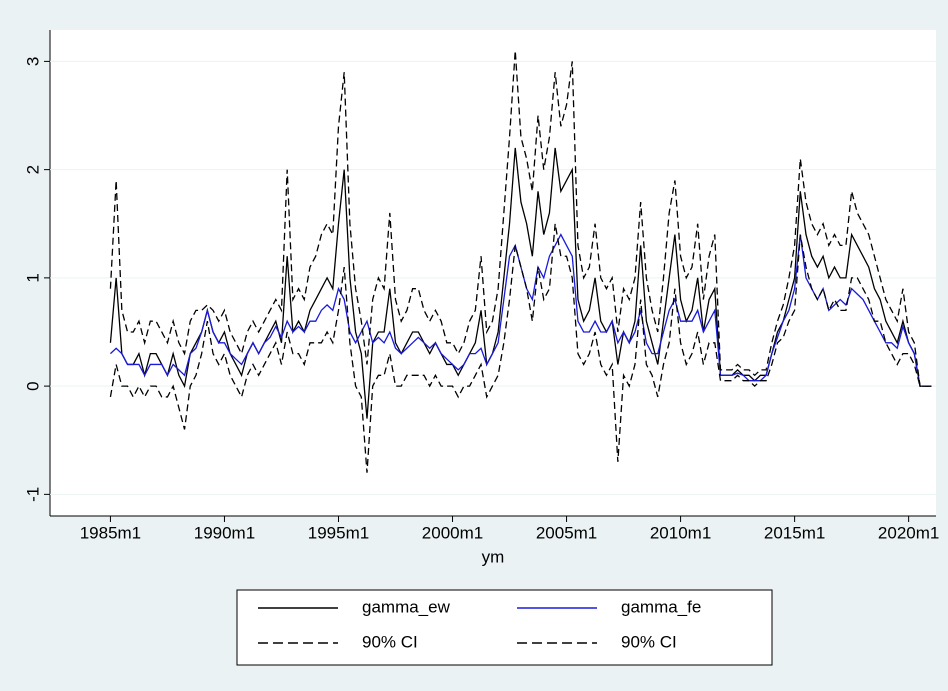 The width and height of the screenshot is (948, 691). What do you see at coordinates (110, 532) in the screenshot?
I see `x-tick-label: 1985m1` at bounding box center [110, 532].